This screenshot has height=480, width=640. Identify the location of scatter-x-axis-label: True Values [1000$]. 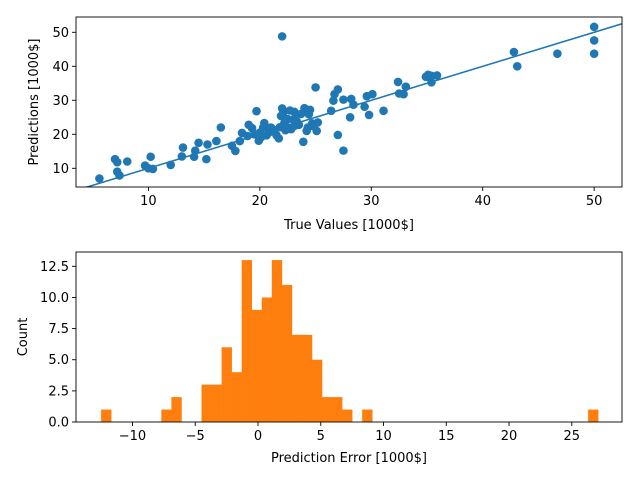
(348, 225).